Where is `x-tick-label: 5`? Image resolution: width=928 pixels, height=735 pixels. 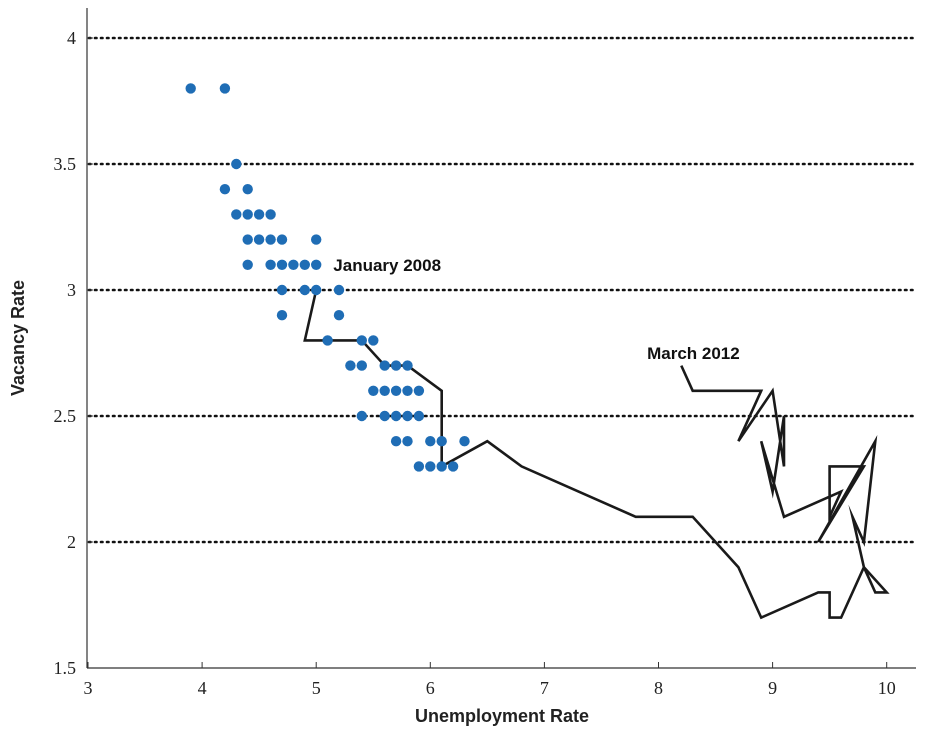 x-tick-label: 5 is located at coordinates (316, 688).